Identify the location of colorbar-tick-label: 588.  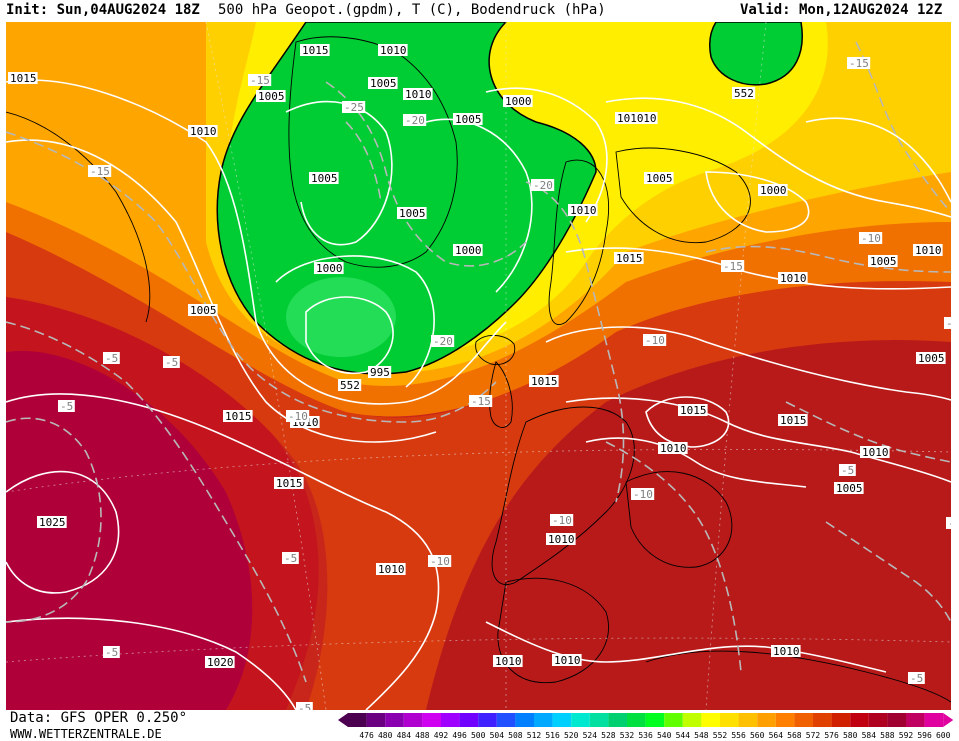
(887, 735).